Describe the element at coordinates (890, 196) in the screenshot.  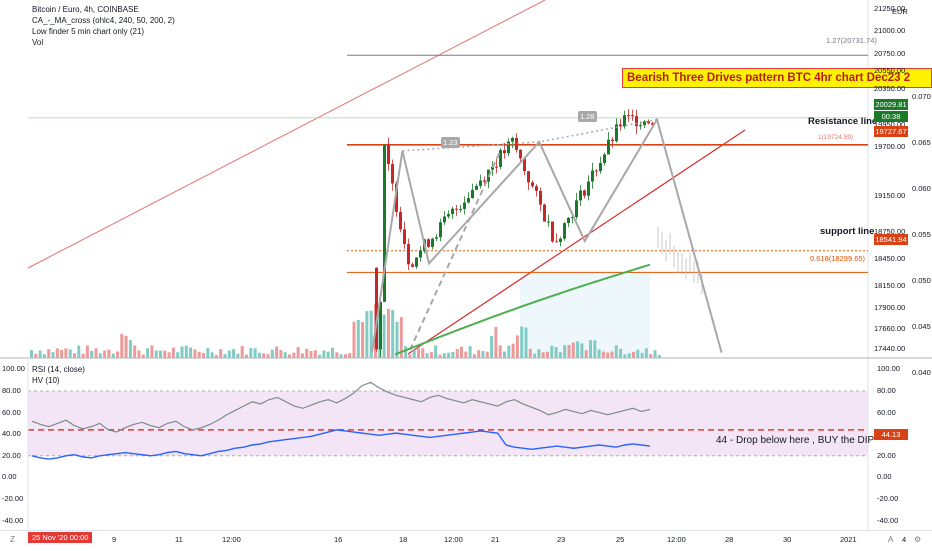
I see `price-tick-label: 19150.00` at that location.